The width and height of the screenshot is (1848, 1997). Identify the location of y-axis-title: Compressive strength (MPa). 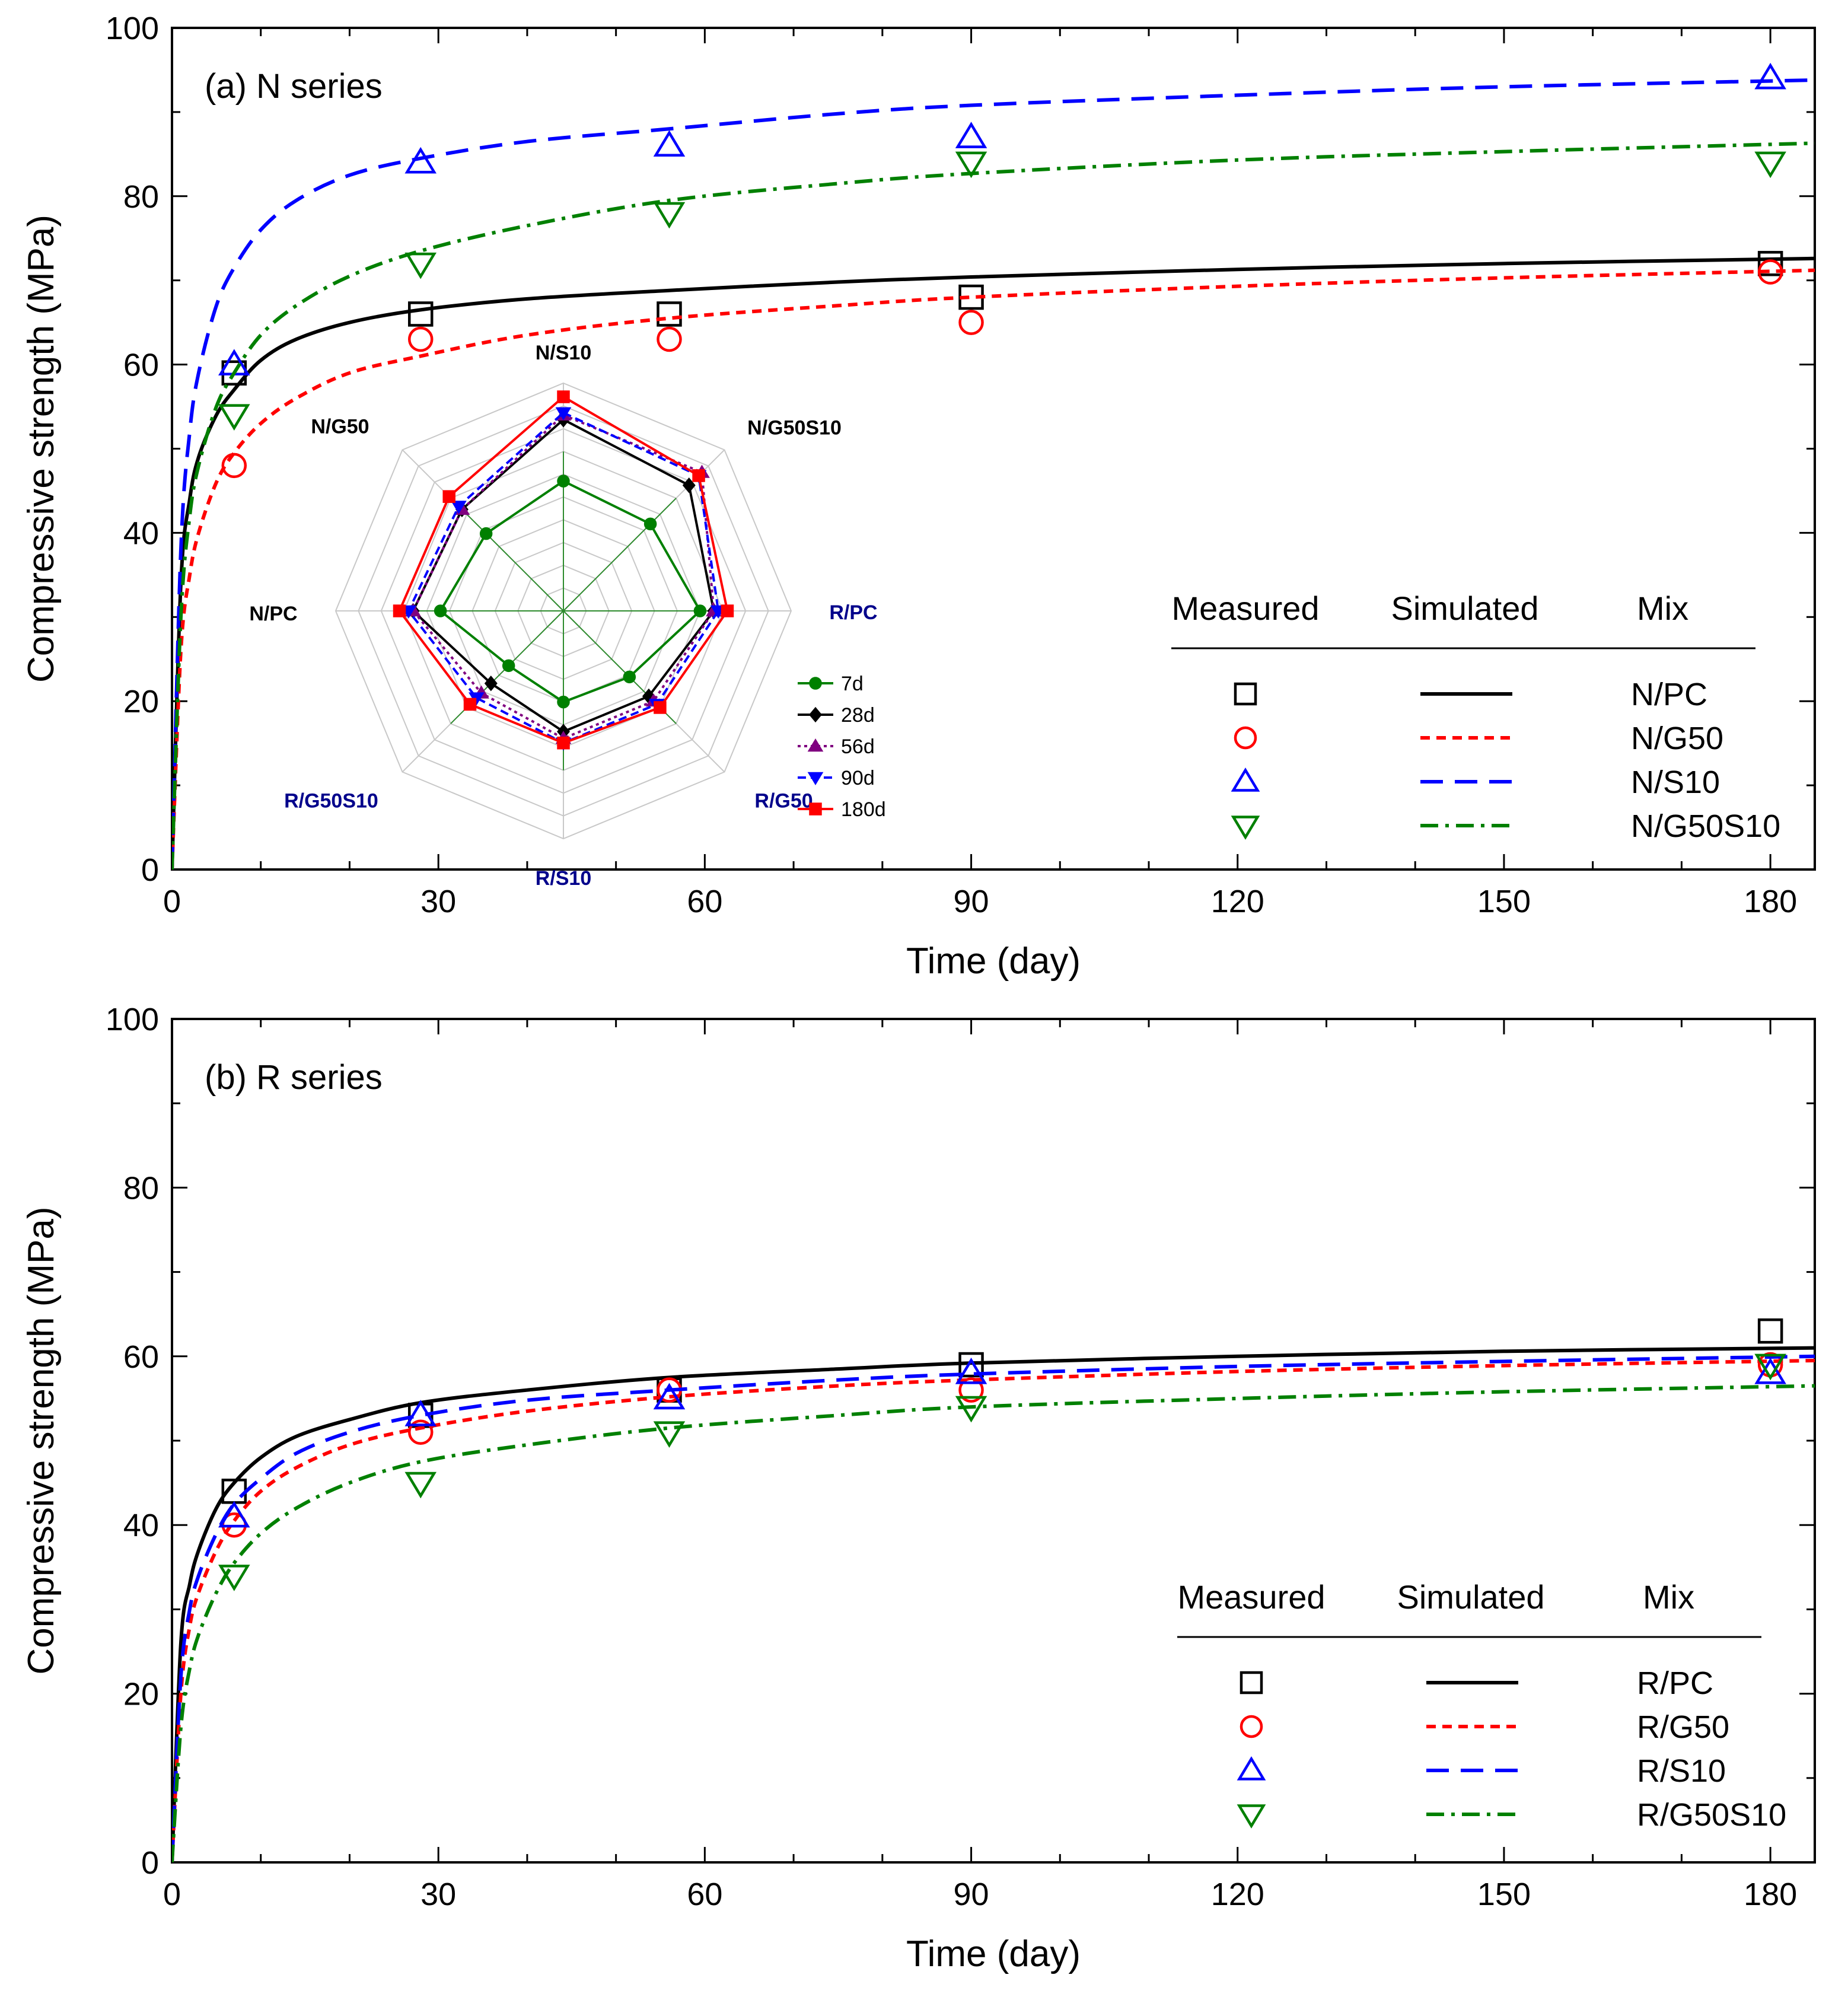
(41, 449).